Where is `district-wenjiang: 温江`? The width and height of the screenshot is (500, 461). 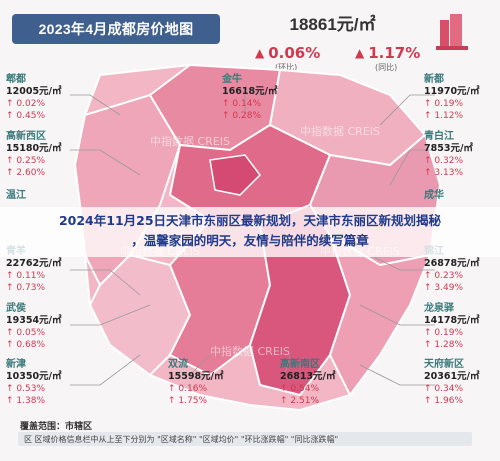
district-wenjiang: 温江 is located at coordinates (16, 195).